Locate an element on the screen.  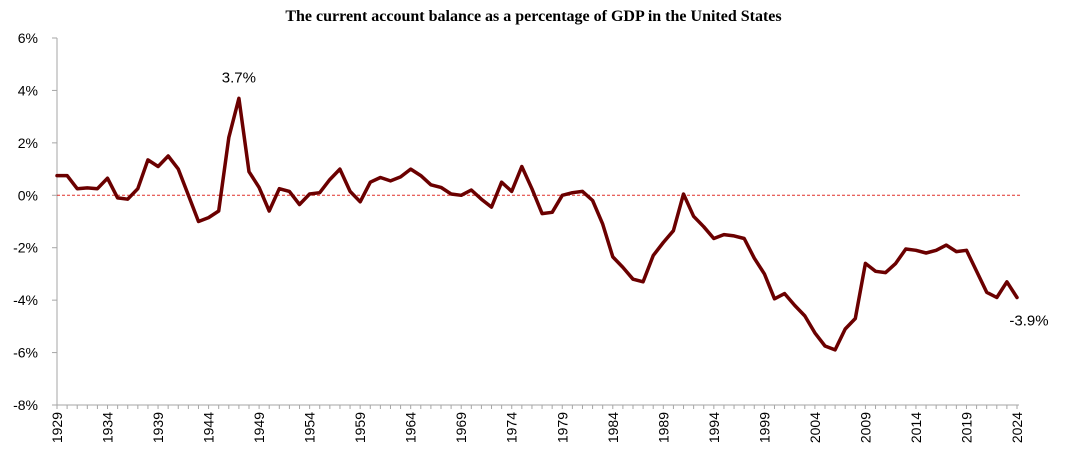
x-tick-label: 1964 is located at coordinates (411, 427).